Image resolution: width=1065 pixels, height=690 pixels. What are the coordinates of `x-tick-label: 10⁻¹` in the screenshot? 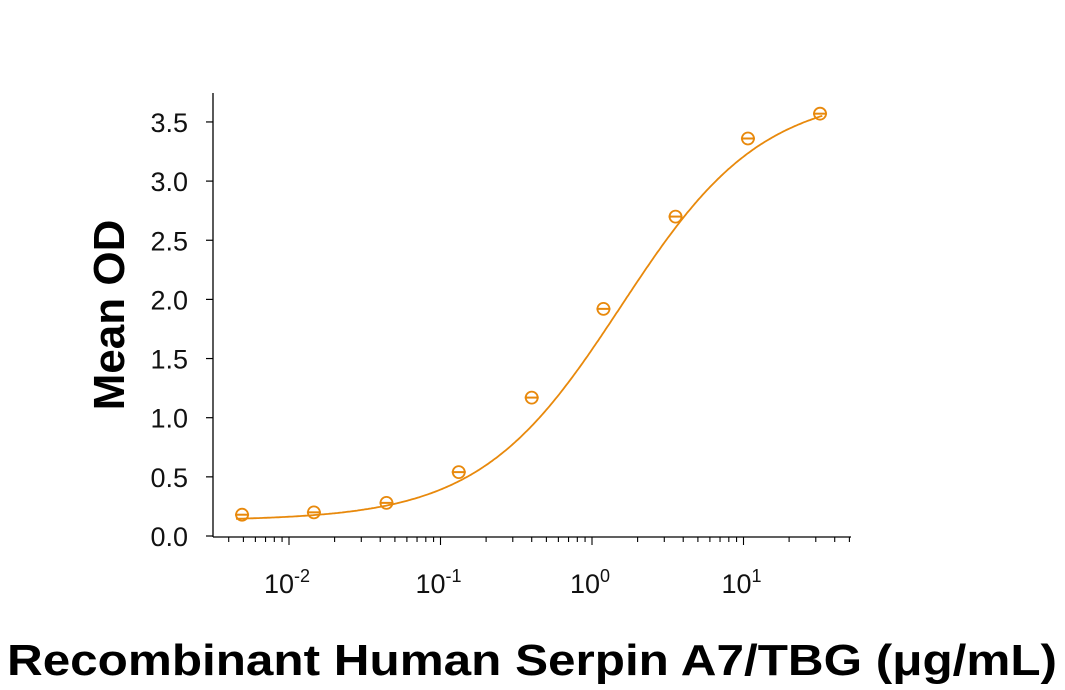 It's located at (438, 582).